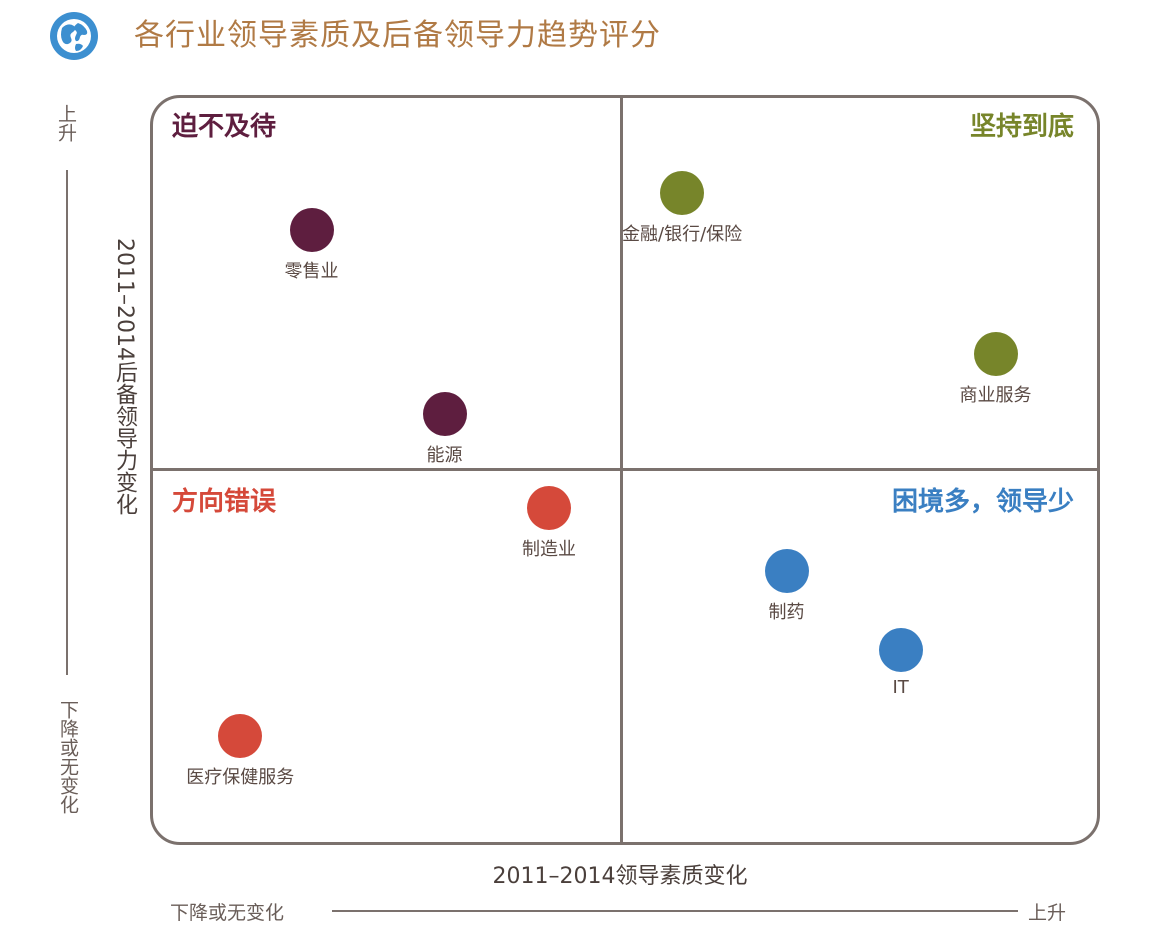 Image resolution: width=1160 pixels, height=934 pixels. I want to click on data-point-label: 零售业, so click(311, 271).